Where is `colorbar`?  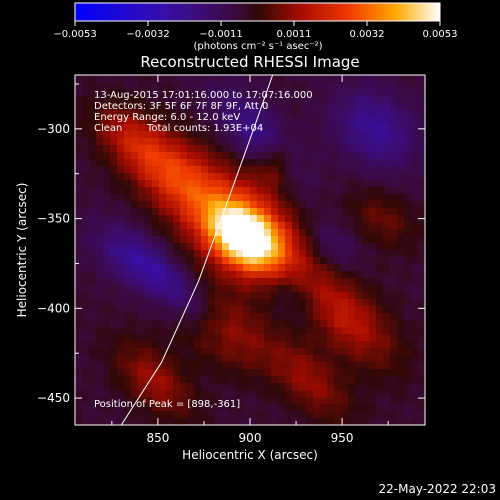
colorbar is located at coordinates (257, 12).